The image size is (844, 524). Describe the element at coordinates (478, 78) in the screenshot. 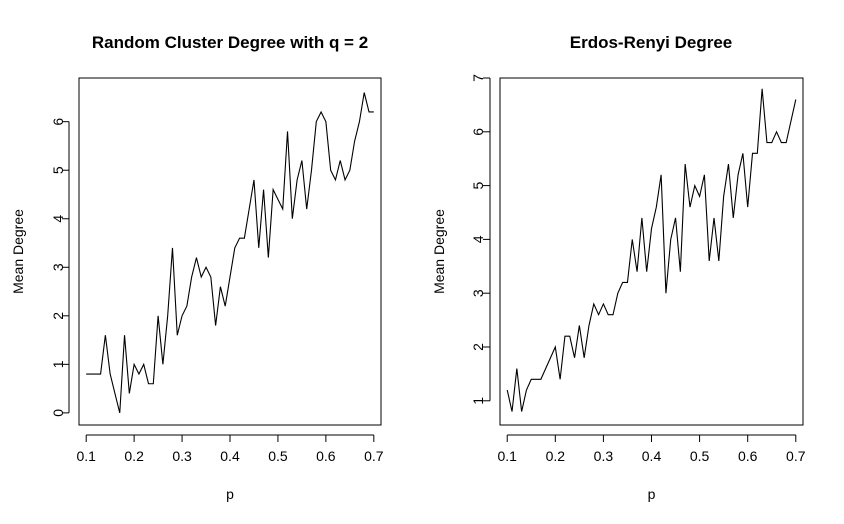

I see `y-tick-label: 7` at that location.